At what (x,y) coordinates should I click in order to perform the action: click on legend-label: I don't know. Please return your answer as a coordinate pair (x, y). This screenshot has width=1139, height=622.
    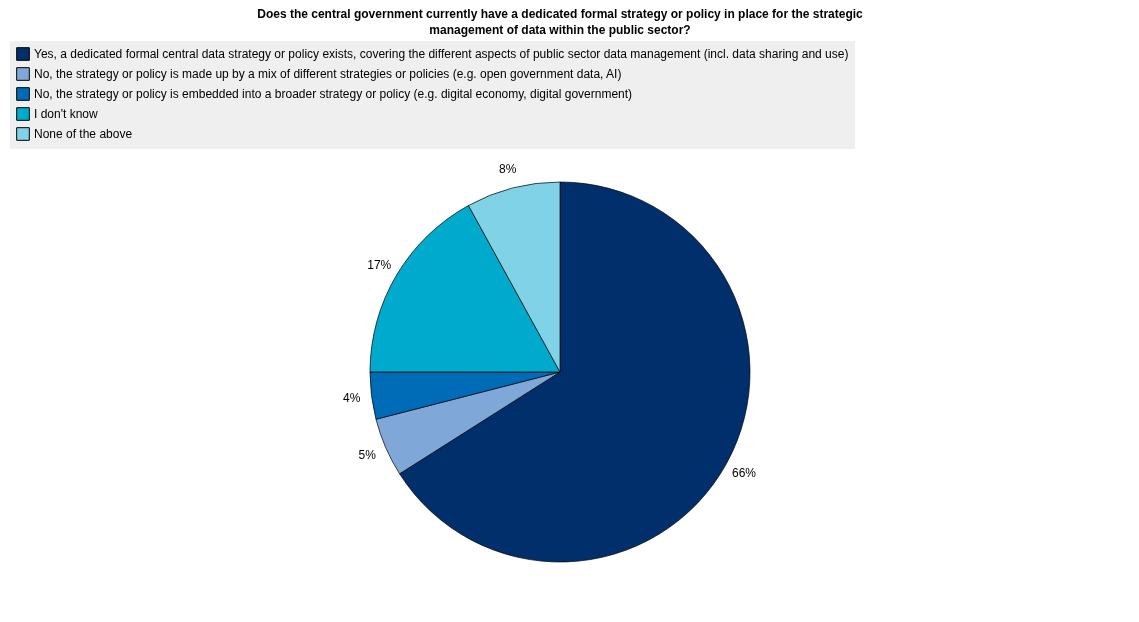
    Looking at the image, I should click on (66, 114).